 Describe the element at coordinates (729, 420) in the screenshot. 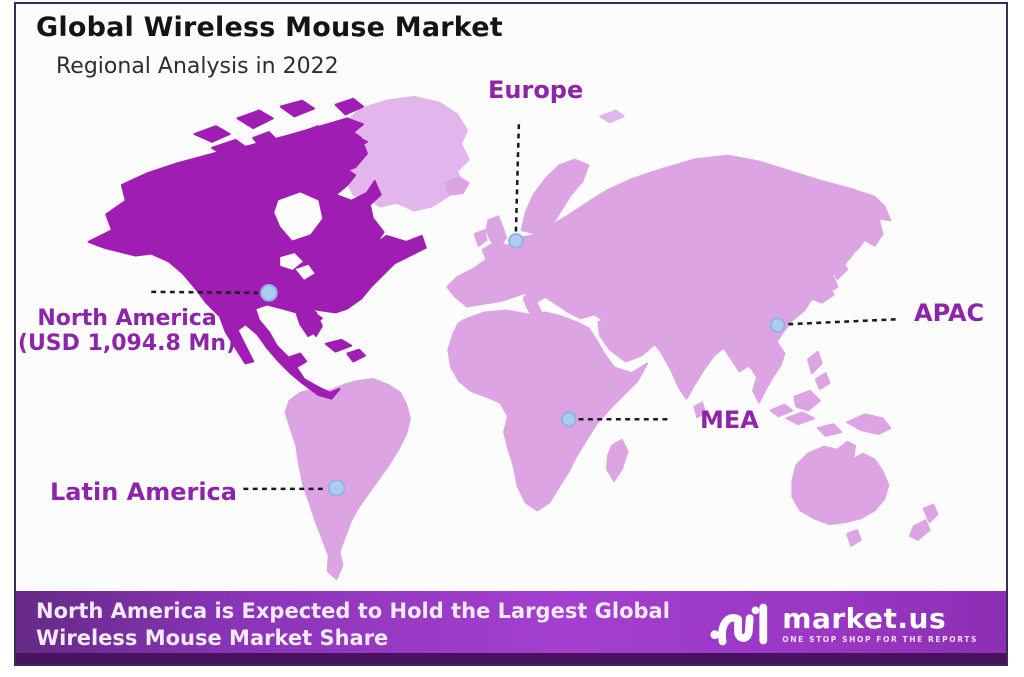

I see `region-label-mea: MEA` at that location.